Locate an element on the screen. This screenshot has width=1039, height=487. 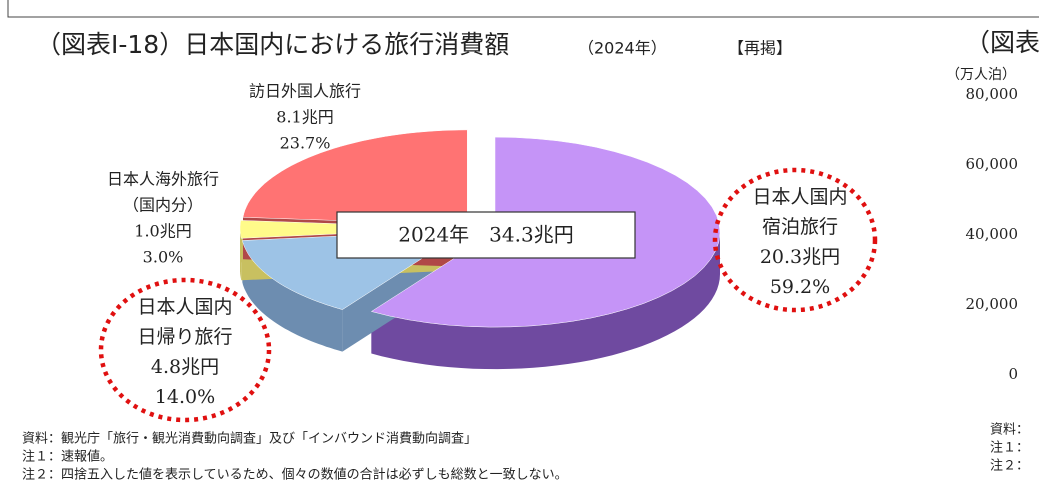
slice-value-label: 3.0% is located at coordinates (163, 257).